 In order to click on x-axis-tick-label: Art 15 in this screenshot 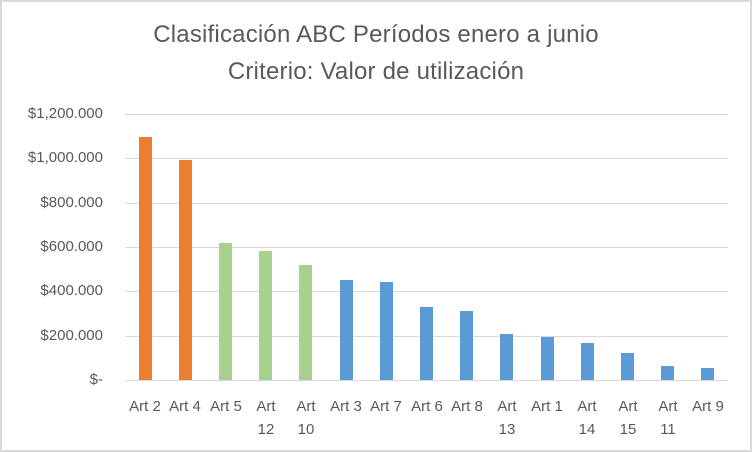, I will do `click(628, 418)`.